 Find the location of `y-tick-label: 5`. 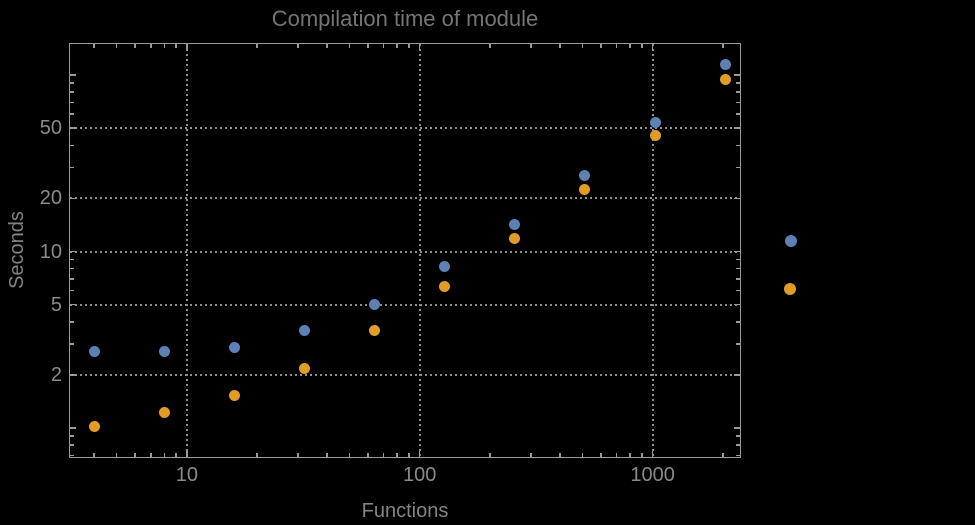

y-tick-label: 5 is located at coordinates (56, 304).